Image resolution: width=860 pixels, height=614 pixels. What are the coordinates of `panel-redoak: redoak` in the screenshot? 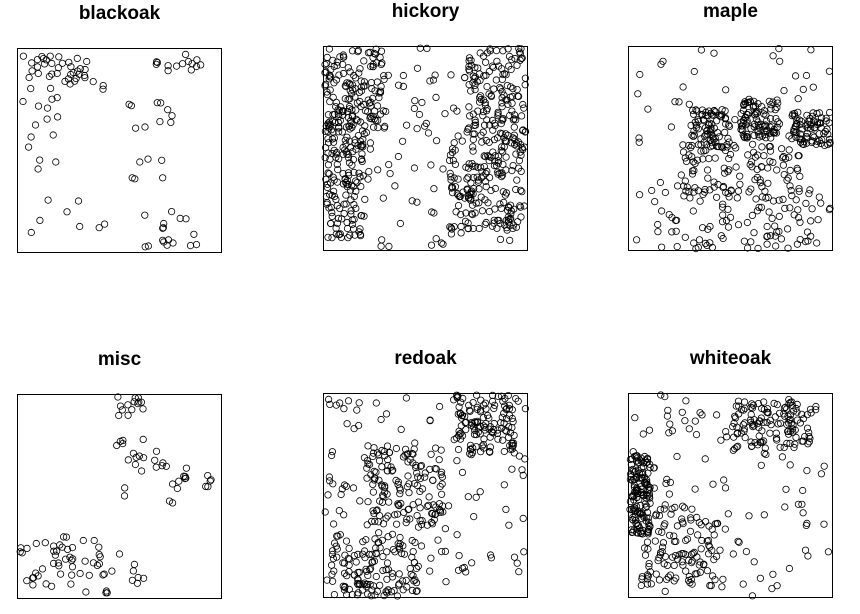 It's located at (425, 474).